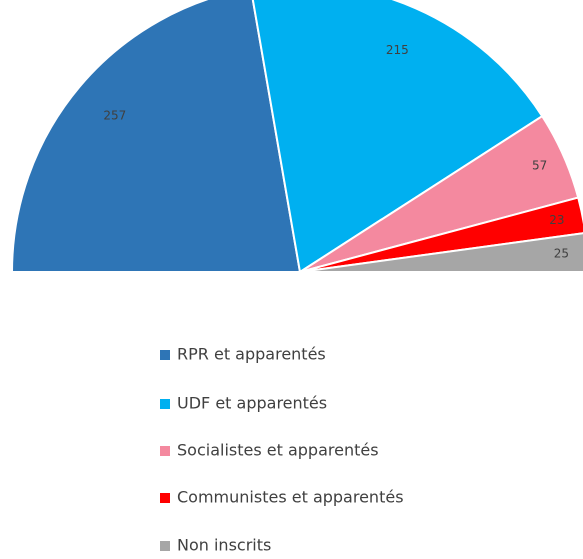 Image resolution: width=583 pixels, height=559 pixels. I want to click on legend-label: Socialistes et apparentés, so click(278, 450).